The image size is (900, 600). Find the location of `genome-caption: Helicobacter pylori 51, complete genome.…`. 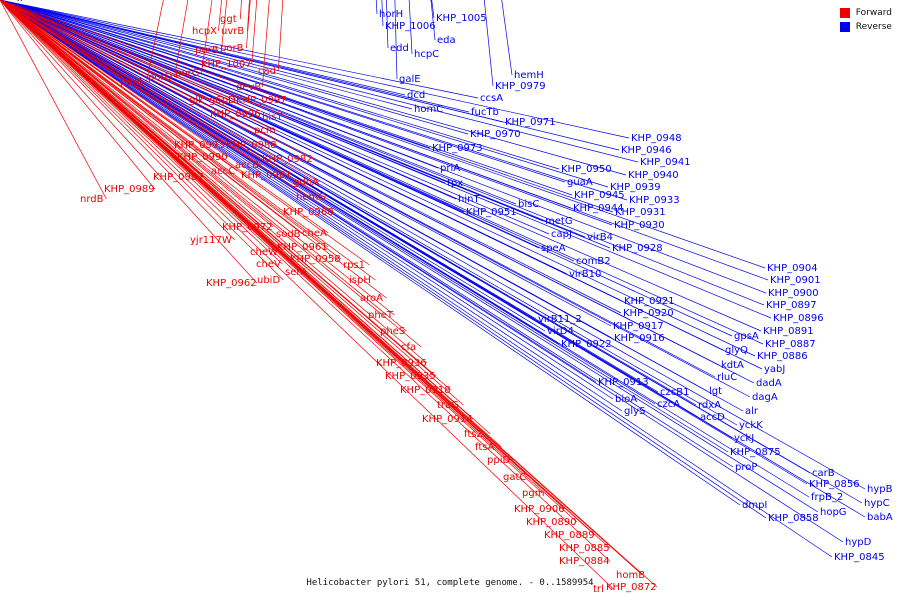

genome-caption: Helicobacter pylori 51, complete genome.… is located at coordinates (450, 583).